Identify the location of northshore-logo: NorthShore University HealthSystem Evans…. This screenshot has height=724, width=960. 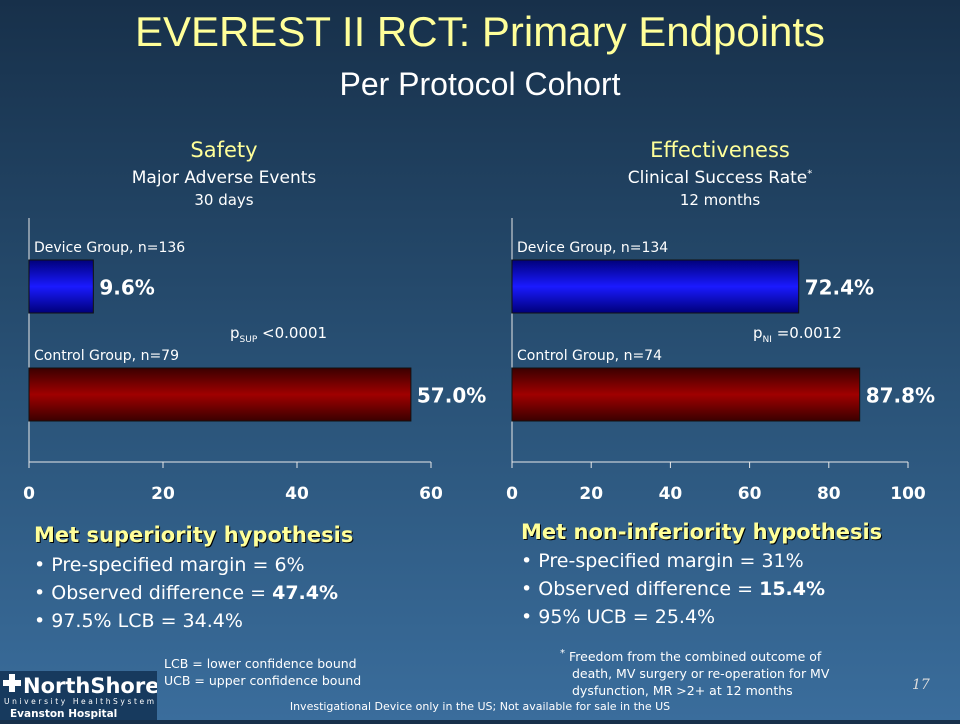
(79, 695).